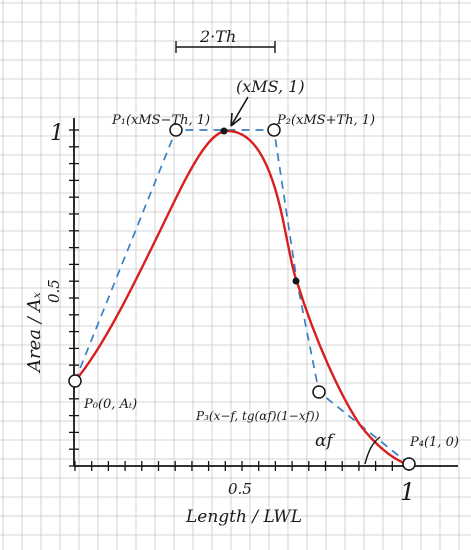  Describe the element at coordinates (75, 381) in the screenshot. I see `control-point-p0` at that location.